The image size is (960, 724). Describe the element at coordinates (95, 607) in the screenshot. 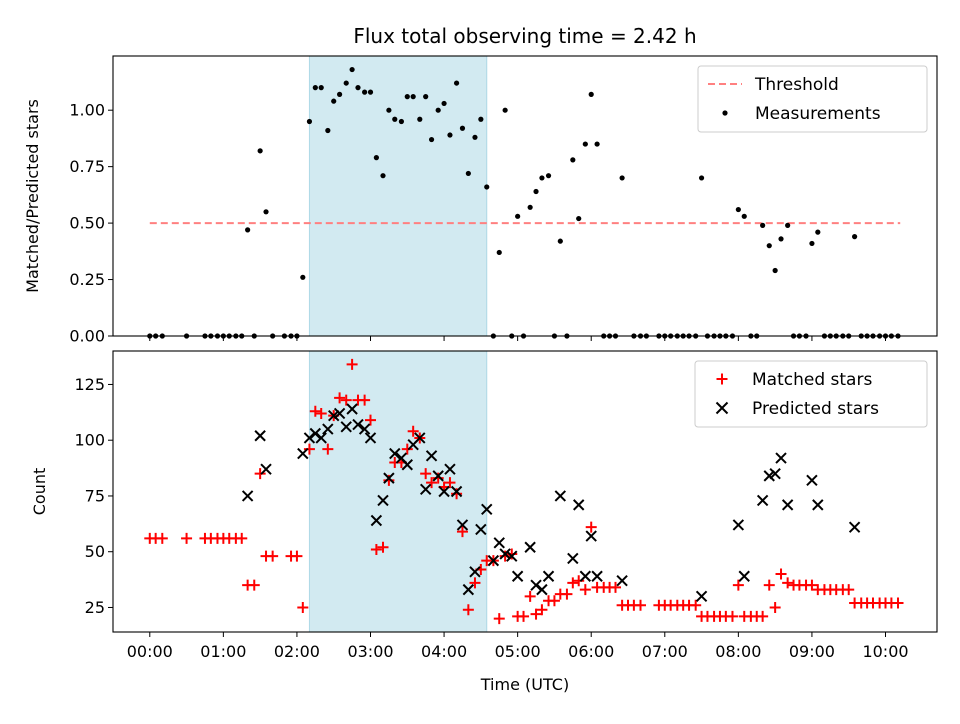

I see `y-tick-label: 25` at that location.